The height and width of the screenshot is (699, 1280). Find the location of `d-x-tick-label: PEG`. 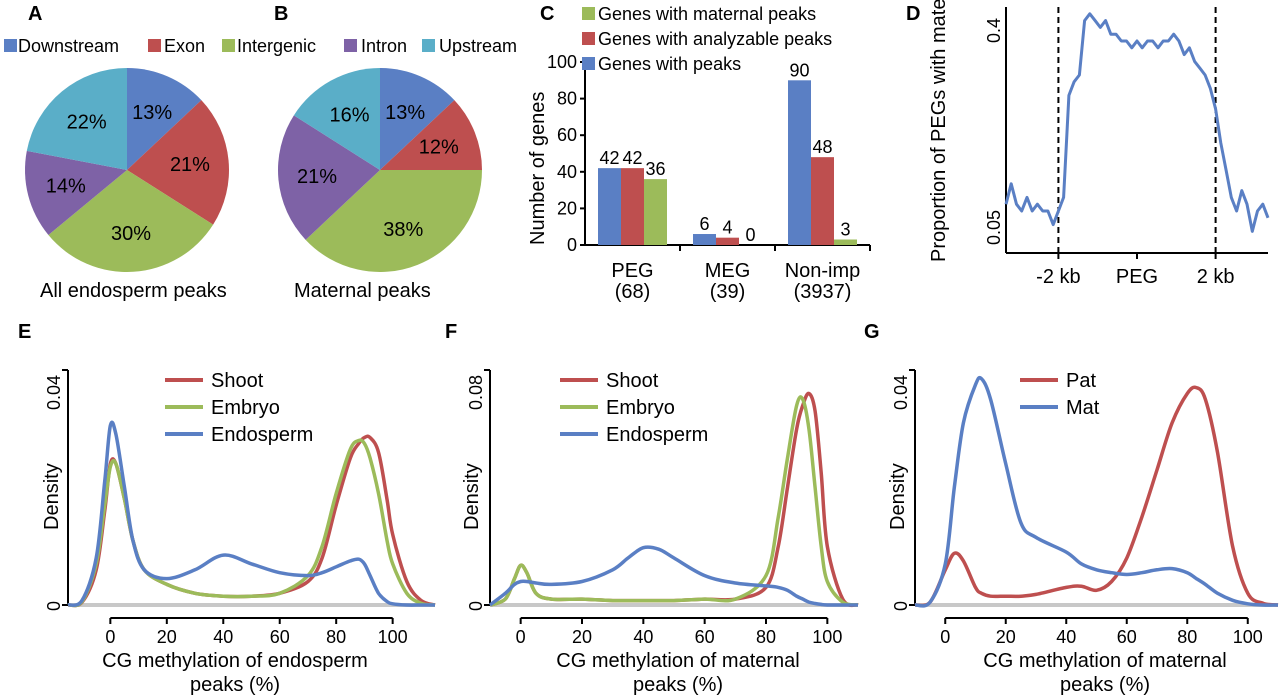

d-x-tick-label: PEG is located at coordinates (1137, 277).